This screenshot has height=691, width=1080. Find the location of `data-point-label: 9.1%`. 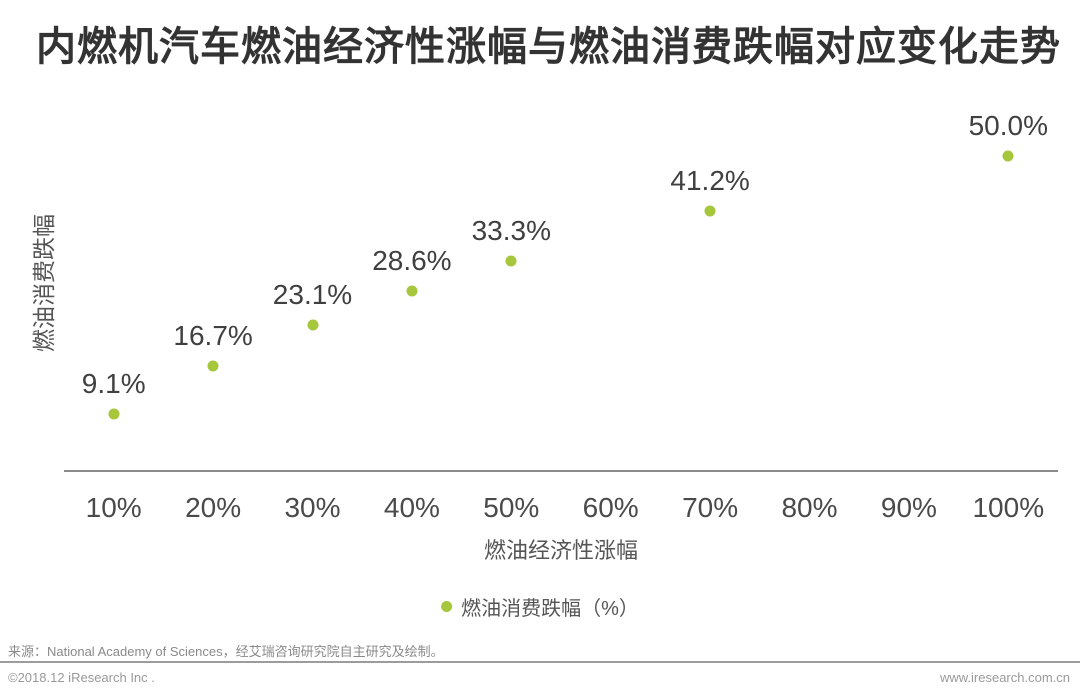

data-point-label: 9.1% is located at coordinates (113, 383).